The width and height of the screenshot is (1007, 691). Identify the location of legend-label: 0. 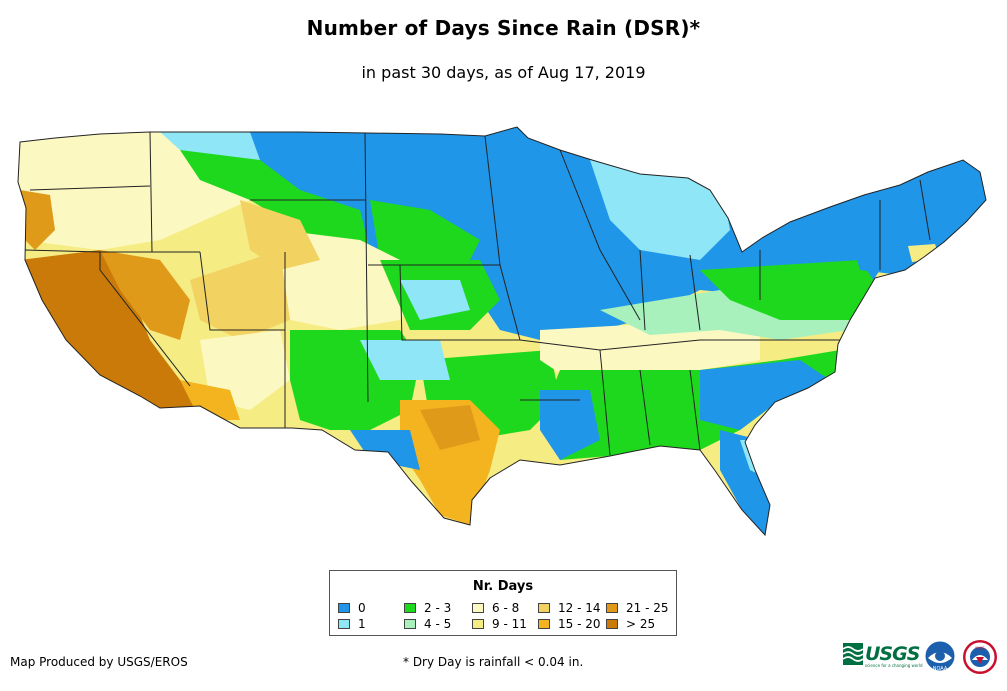
(362, 608).